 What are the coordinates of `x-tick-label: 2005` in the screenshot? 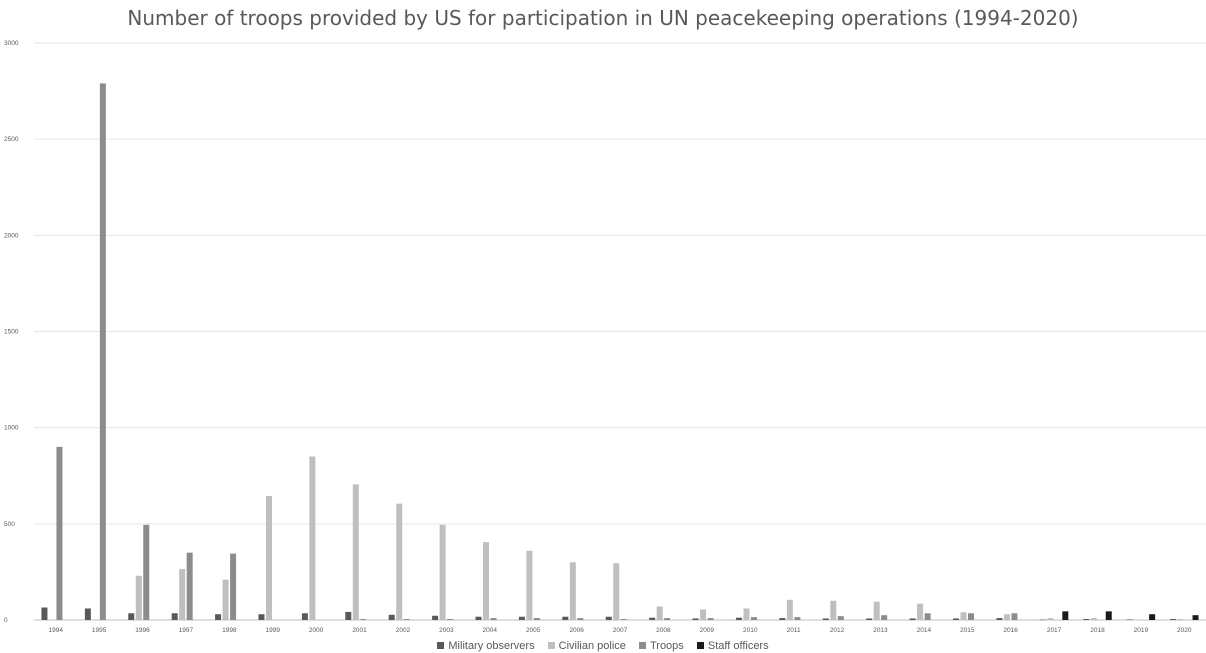 It's located at (533, 630).